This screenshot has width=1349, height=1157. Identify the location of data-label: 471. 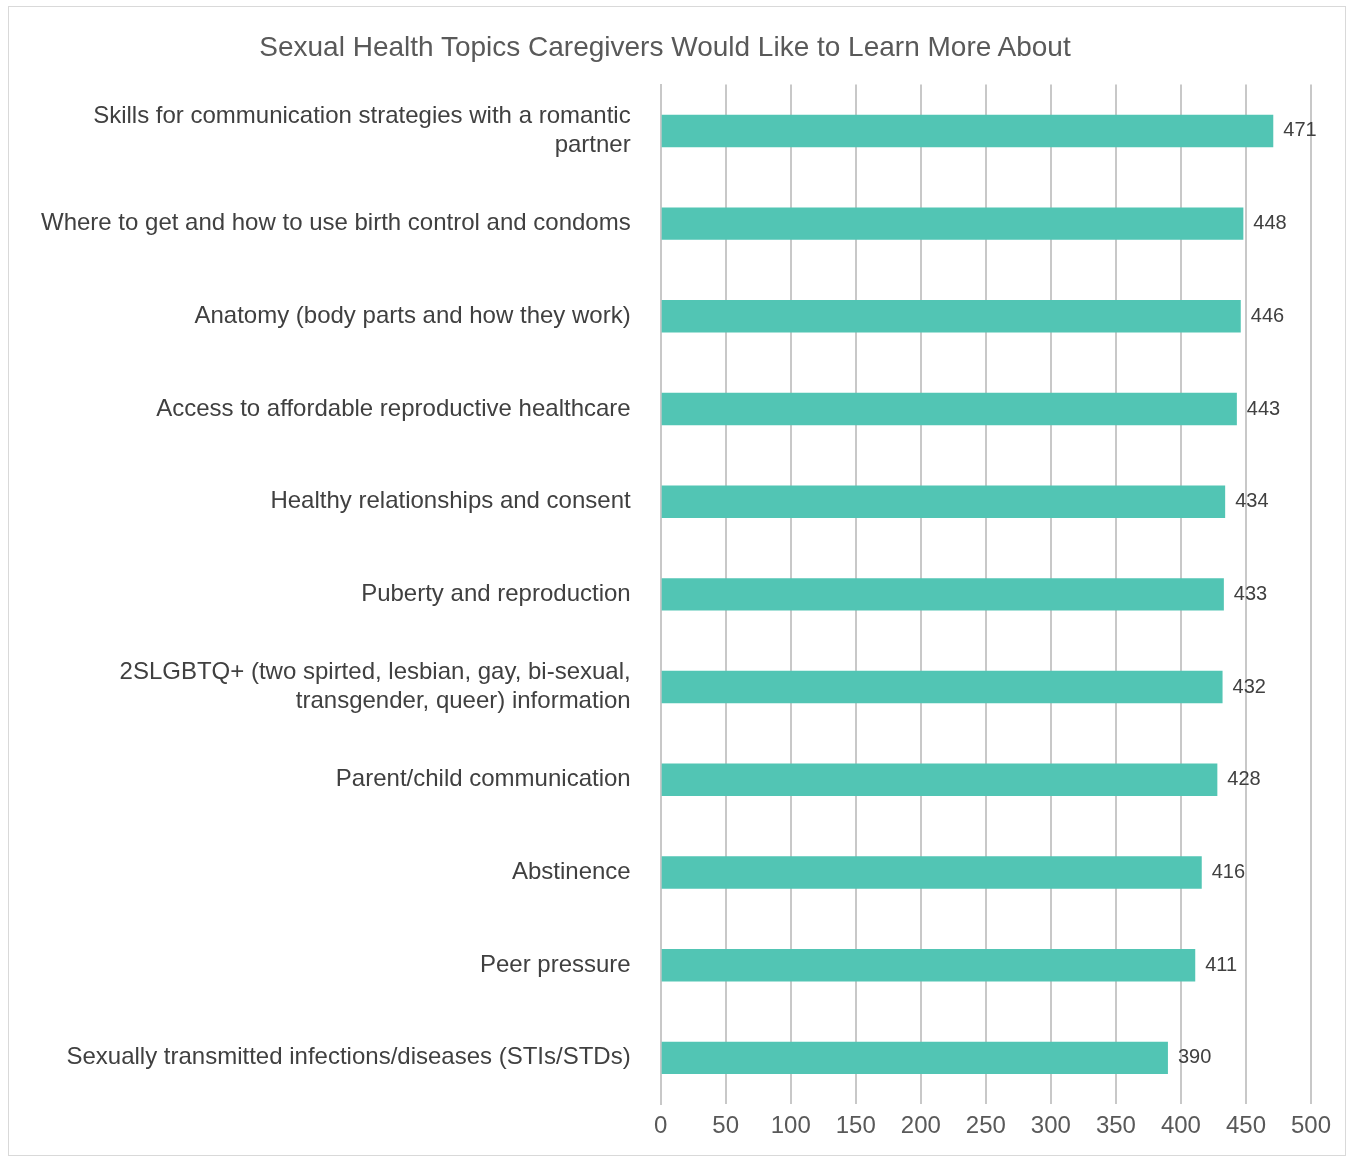
(1300, 129).